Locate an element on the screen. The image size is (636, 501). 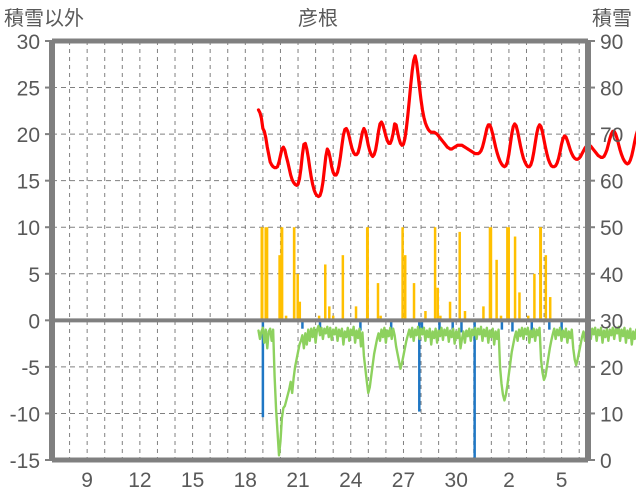
x-axis-tick: 30 is located at coordinates (456, 480).